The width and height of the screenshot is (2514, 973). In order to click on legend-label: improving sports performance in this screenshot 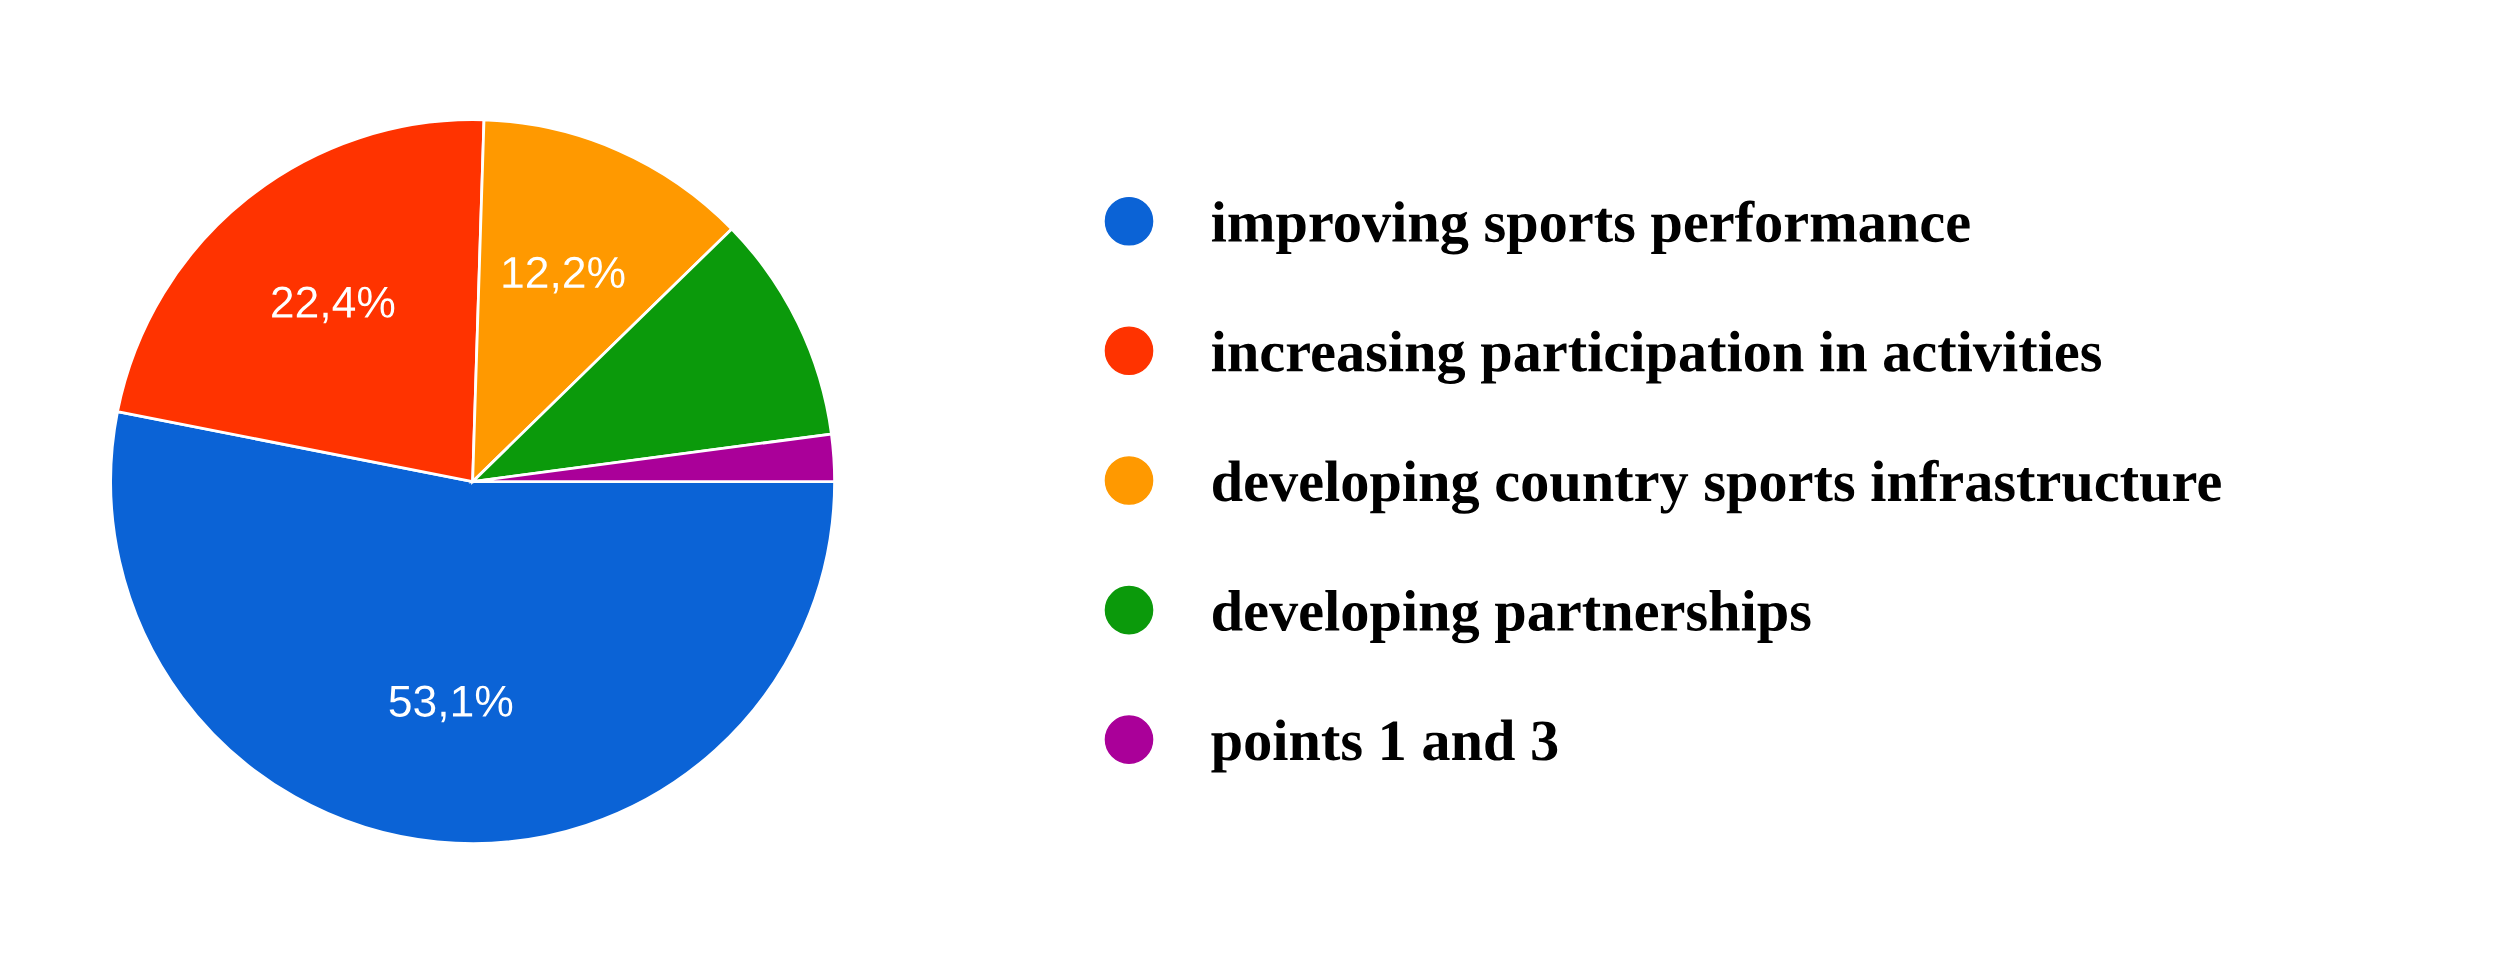, I will do `click(1590, 227)`.